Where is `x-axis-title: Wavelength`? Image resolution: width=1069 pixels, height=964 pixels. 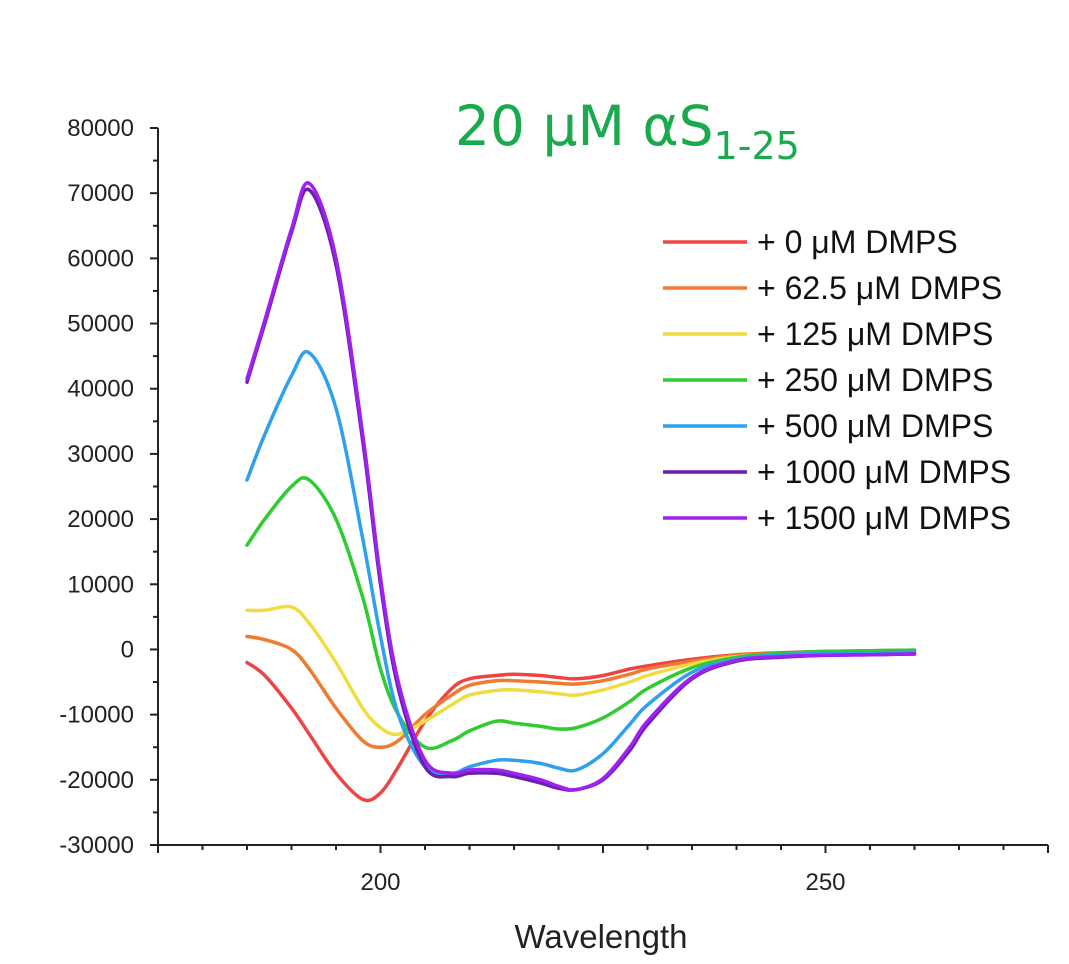
x-axis-title: Wavelength is located at coordinates (600, 936).